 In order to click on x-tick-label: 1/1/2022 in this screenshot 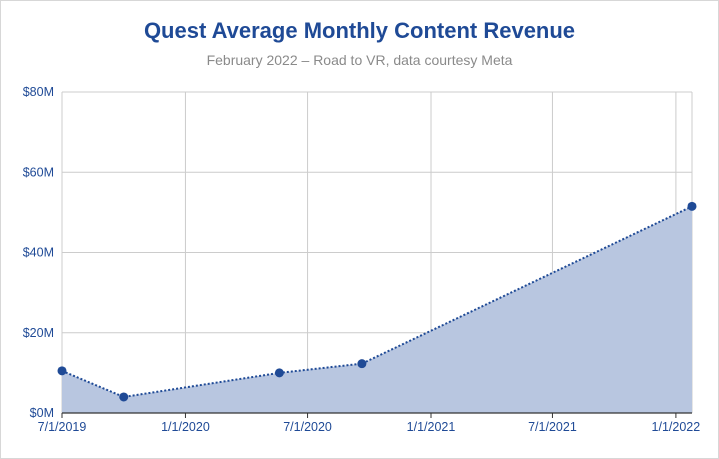, I will do `click(676, 427)`.